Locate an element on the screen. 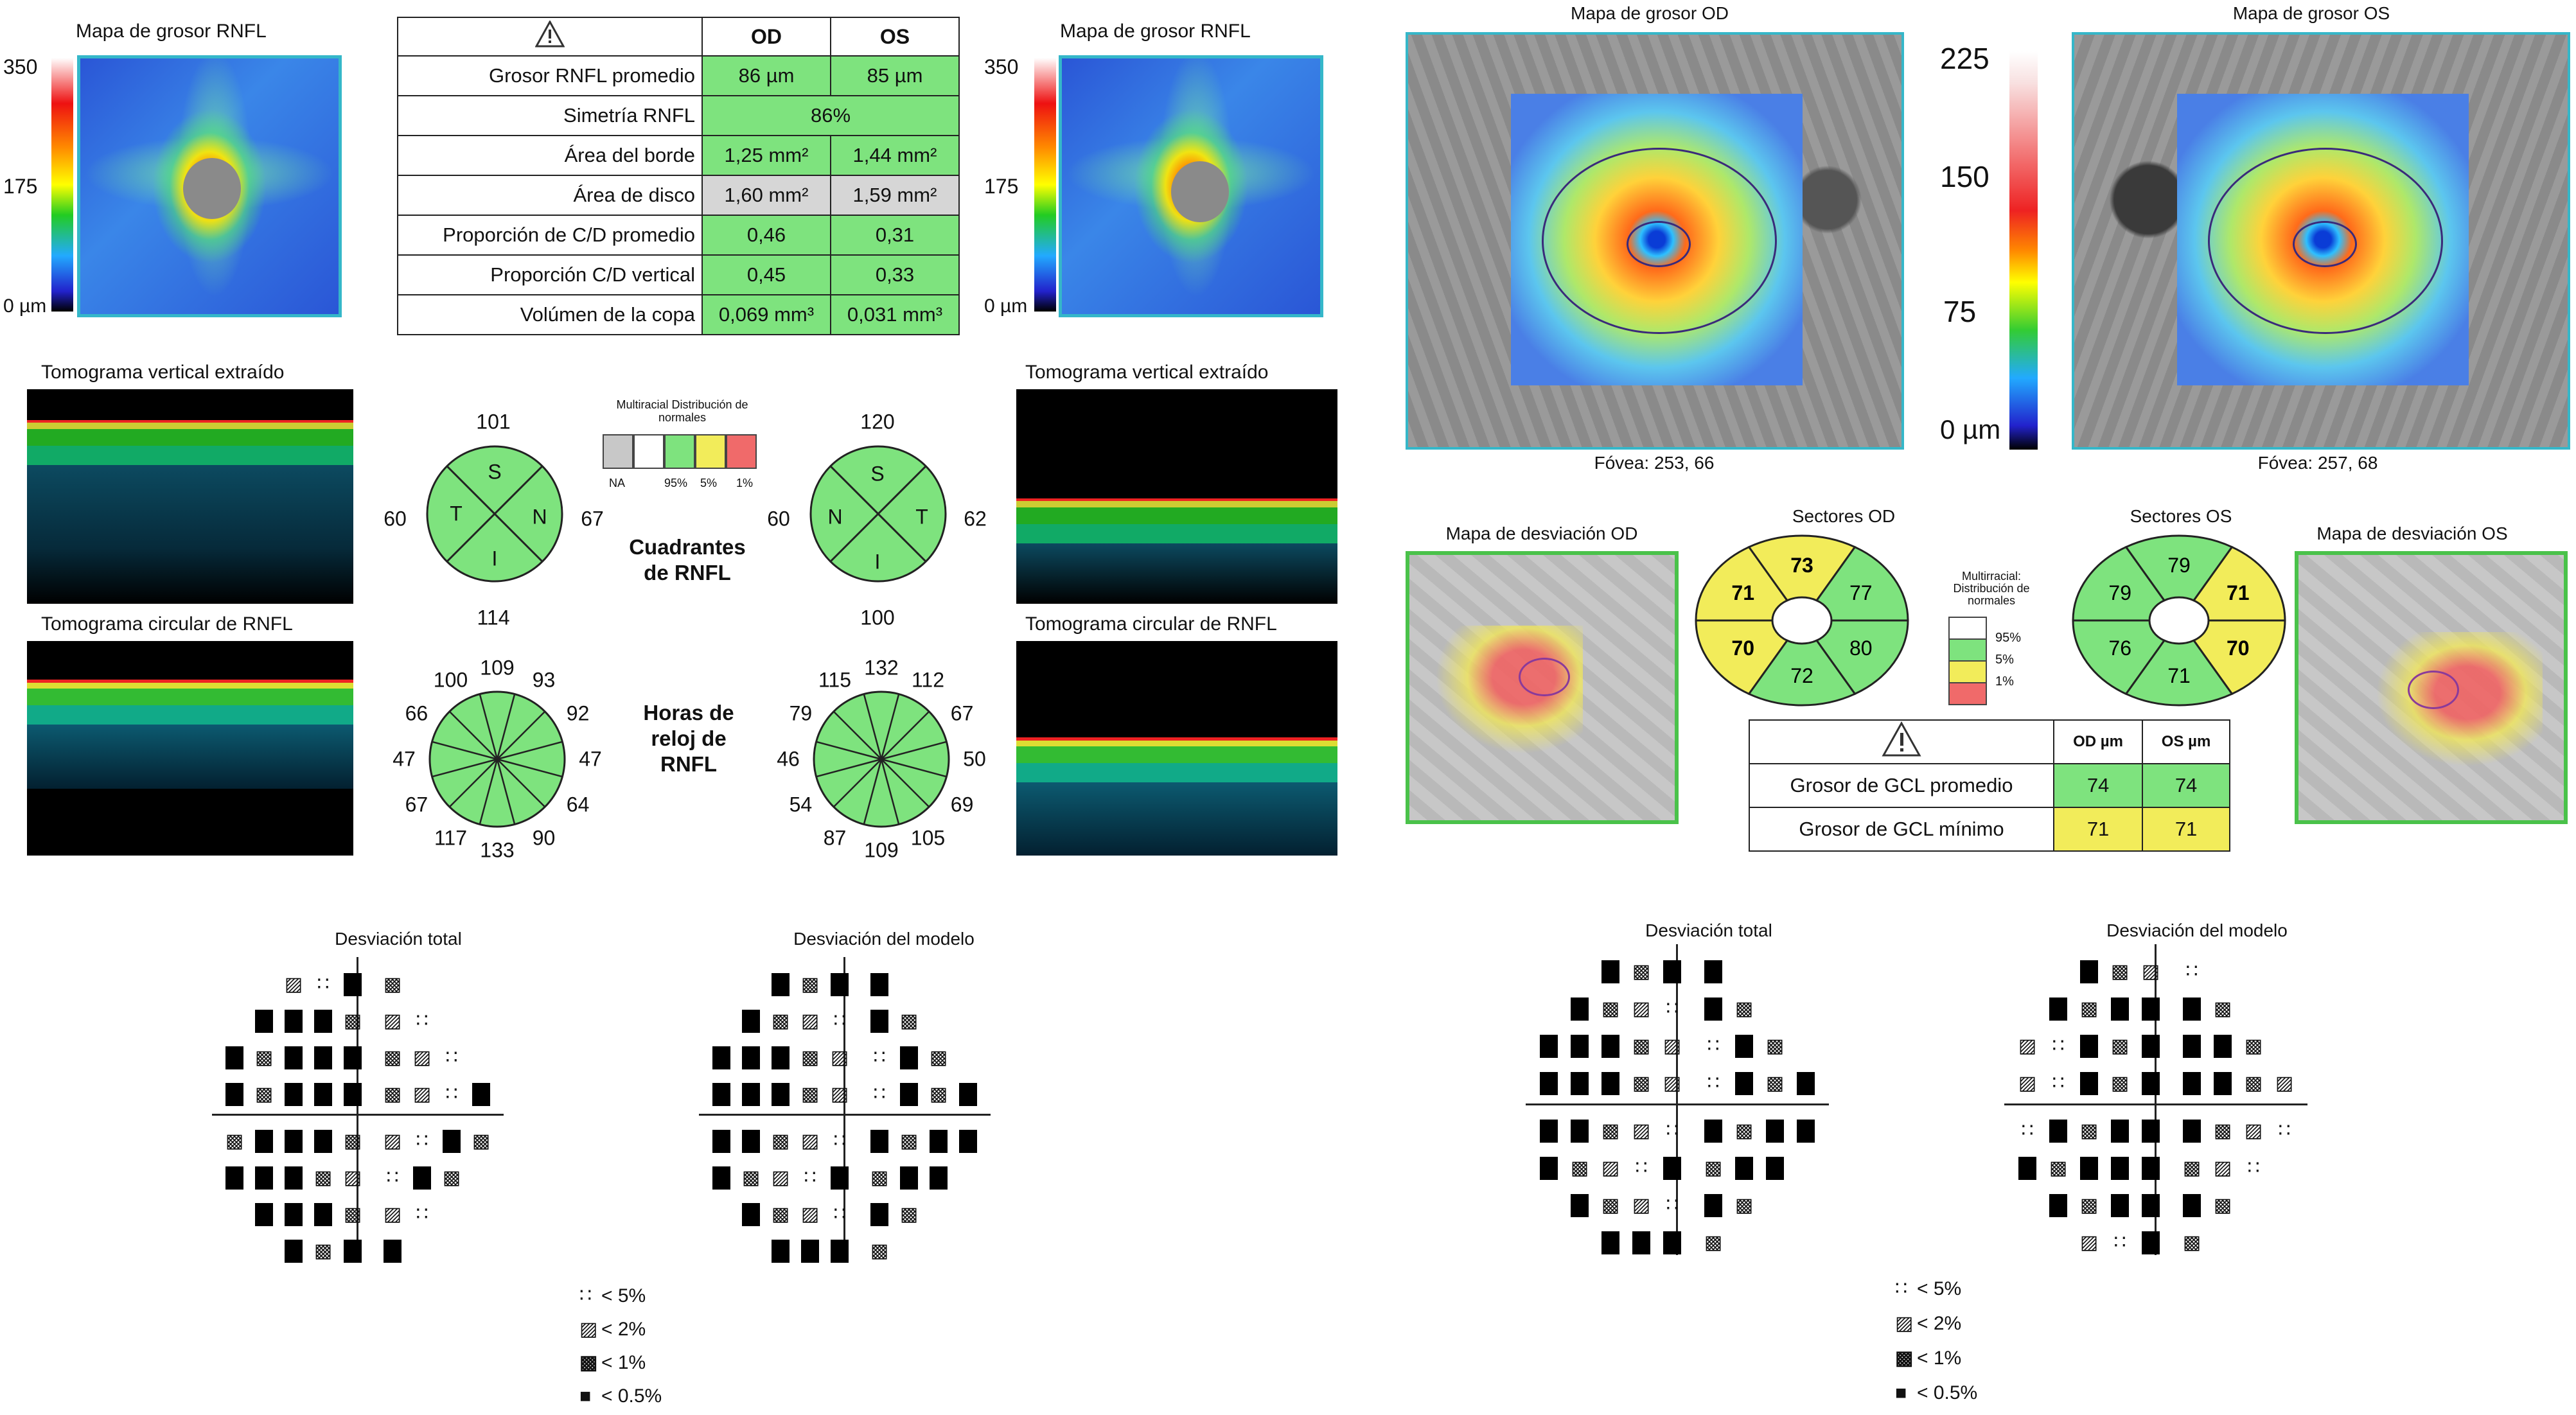 The width and height of the screenshot is (2576, 1415). os-value: 0,33 is located at coordinates (895, 274).